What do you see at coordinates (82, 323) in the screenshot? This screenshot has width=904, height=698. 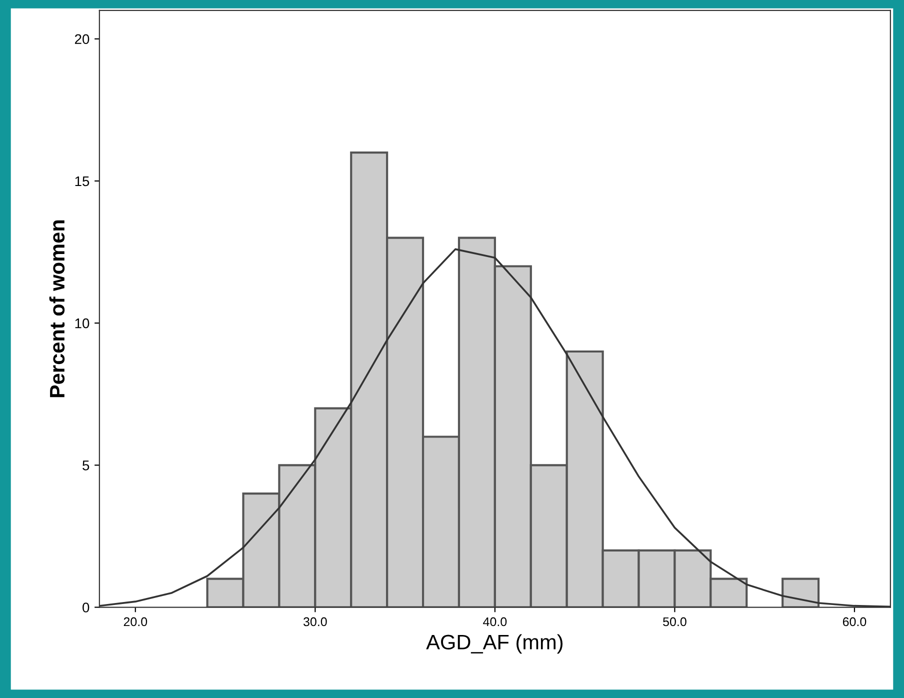 I see `y-tick-label: 10` at bounding box center [82, 323].